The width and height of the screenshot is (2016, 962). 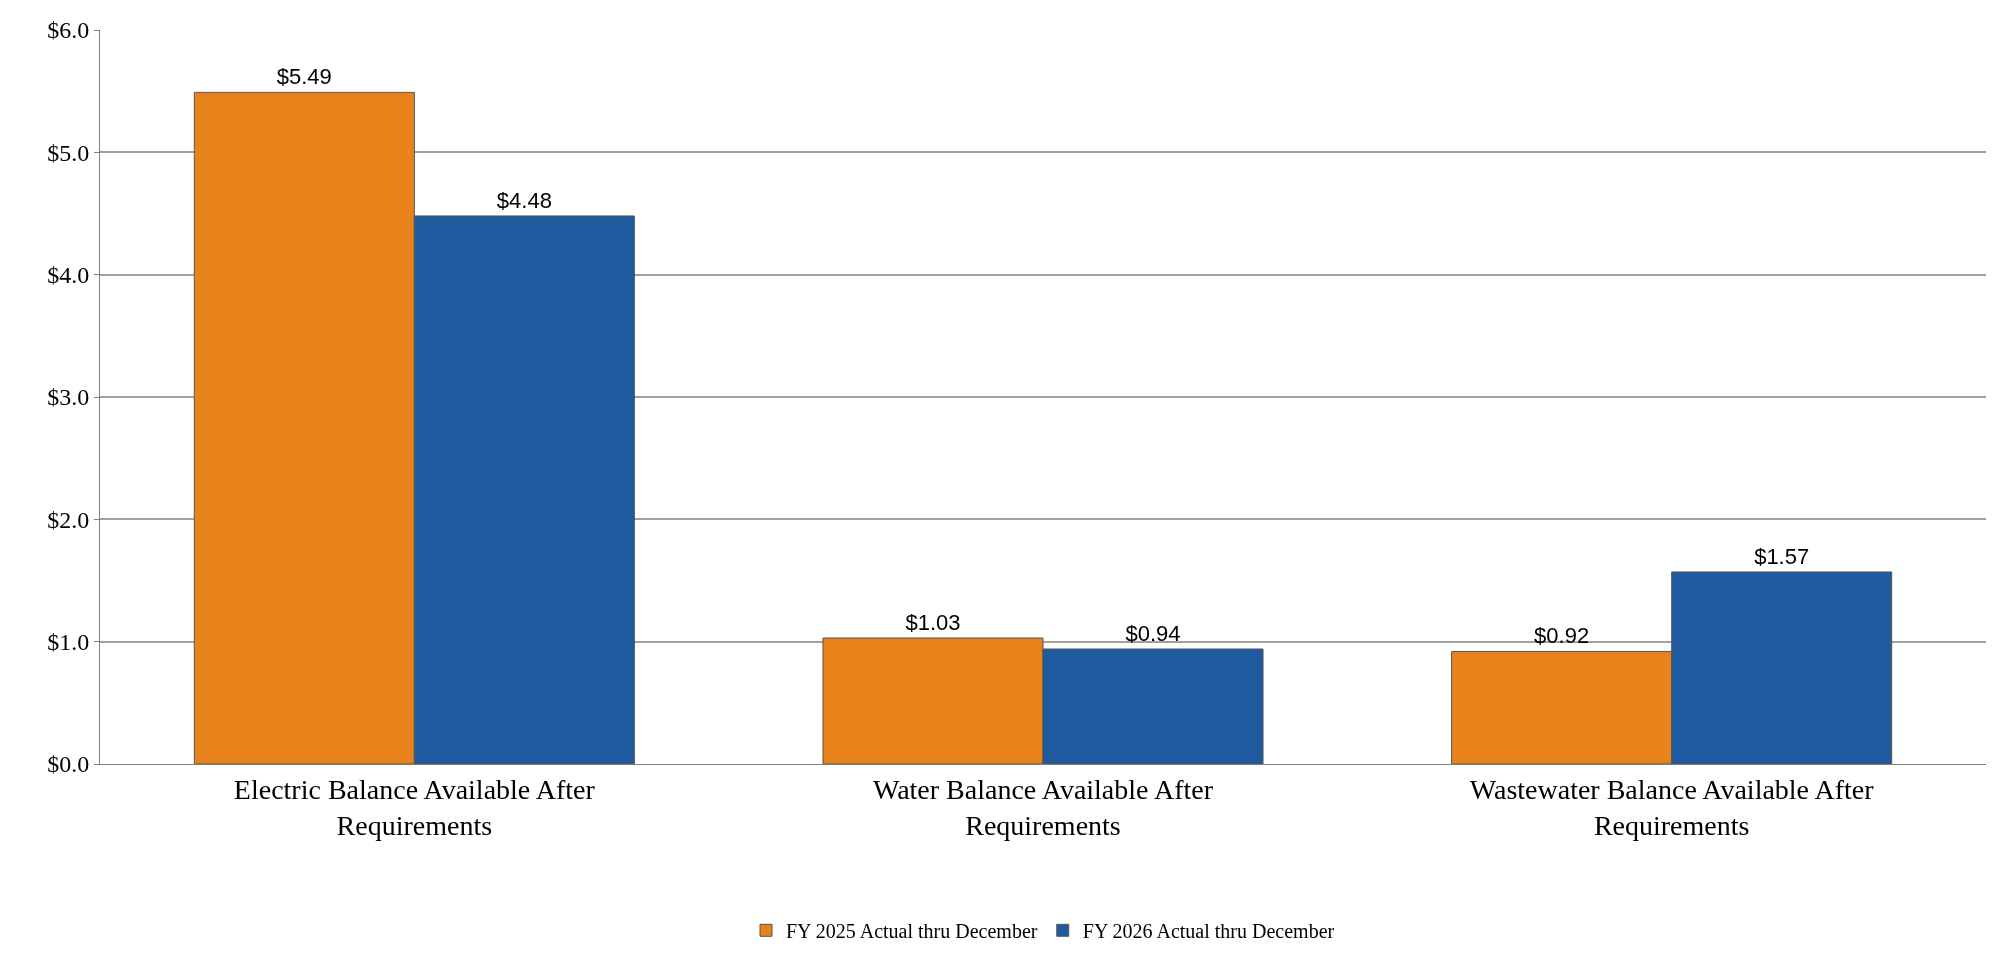 What do you see at coordinates (1562, 636) in the screenshot?
I see `data-label: $0.92` at bounding box center [1562, 636].